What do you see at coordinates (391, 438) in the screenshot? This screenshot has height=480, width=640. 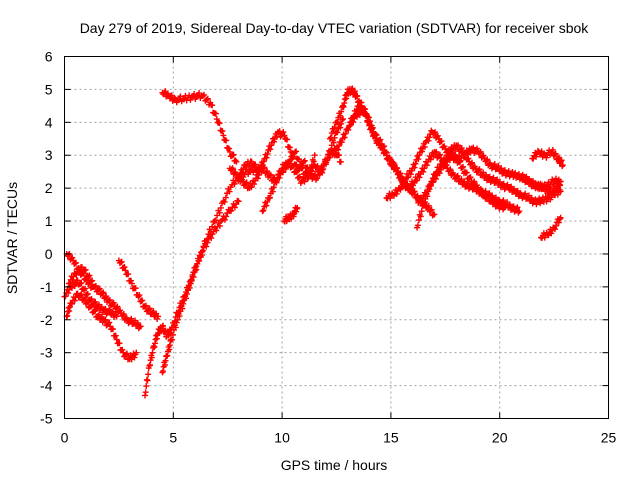 I see `x-tick-label: 15` at bounding box center [391, 438].